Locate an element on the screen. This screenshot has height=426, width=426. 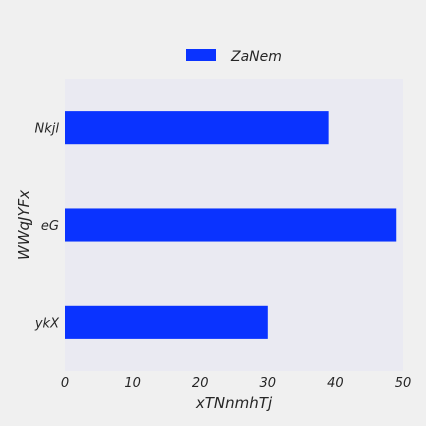
legend-label: ZaNem is located at coordinates (256, 57).